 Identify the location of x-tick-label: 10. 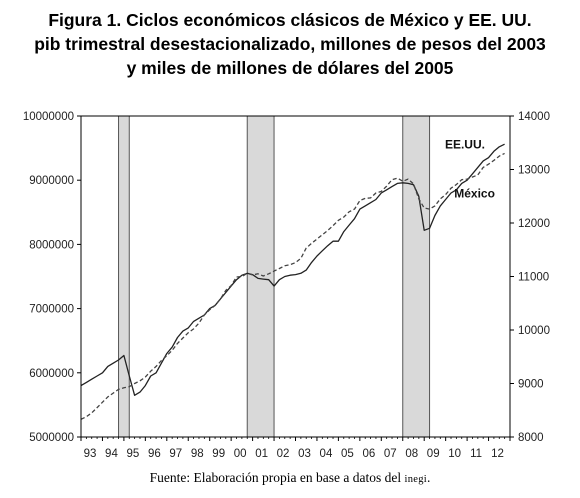
(454, 454).